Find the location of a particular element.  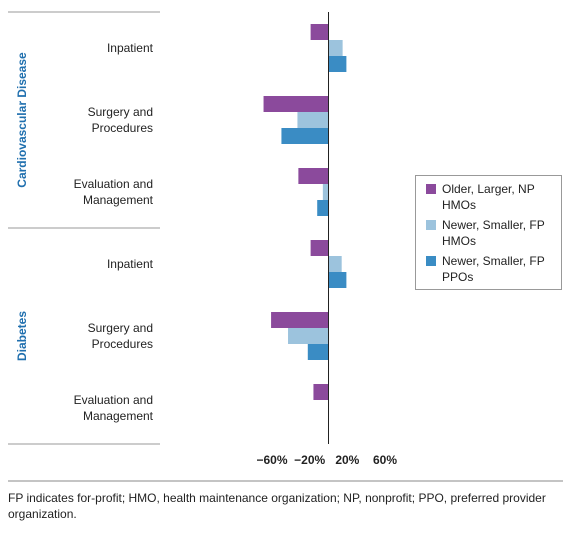

x-tick-label: −60% is located at coordinates (271, 460).